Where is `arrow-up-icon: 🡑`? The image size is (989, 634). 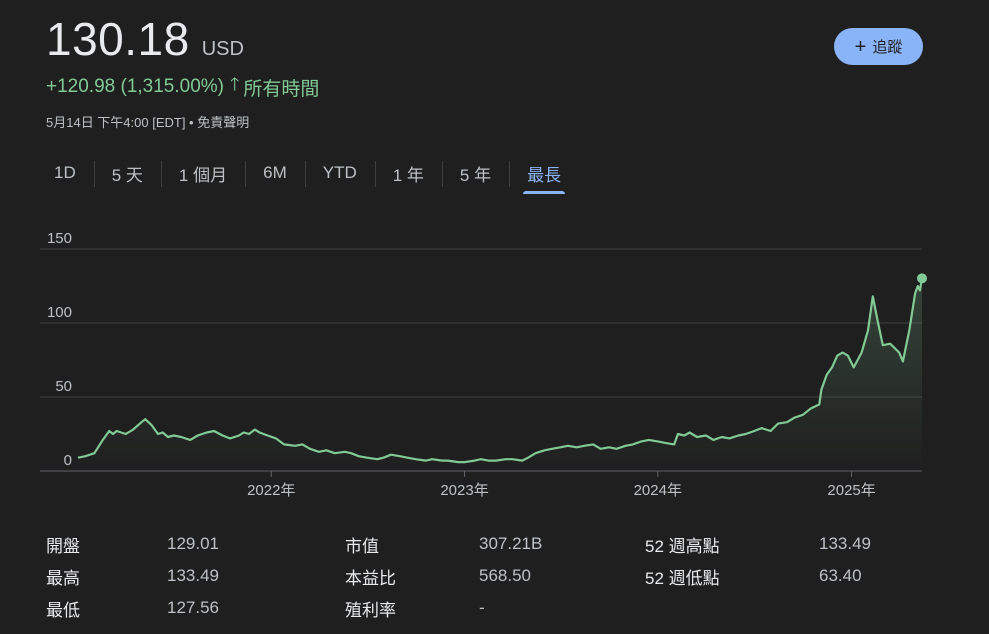
arrow-up-icon: 🡑 is located at coordinates (235, 84).